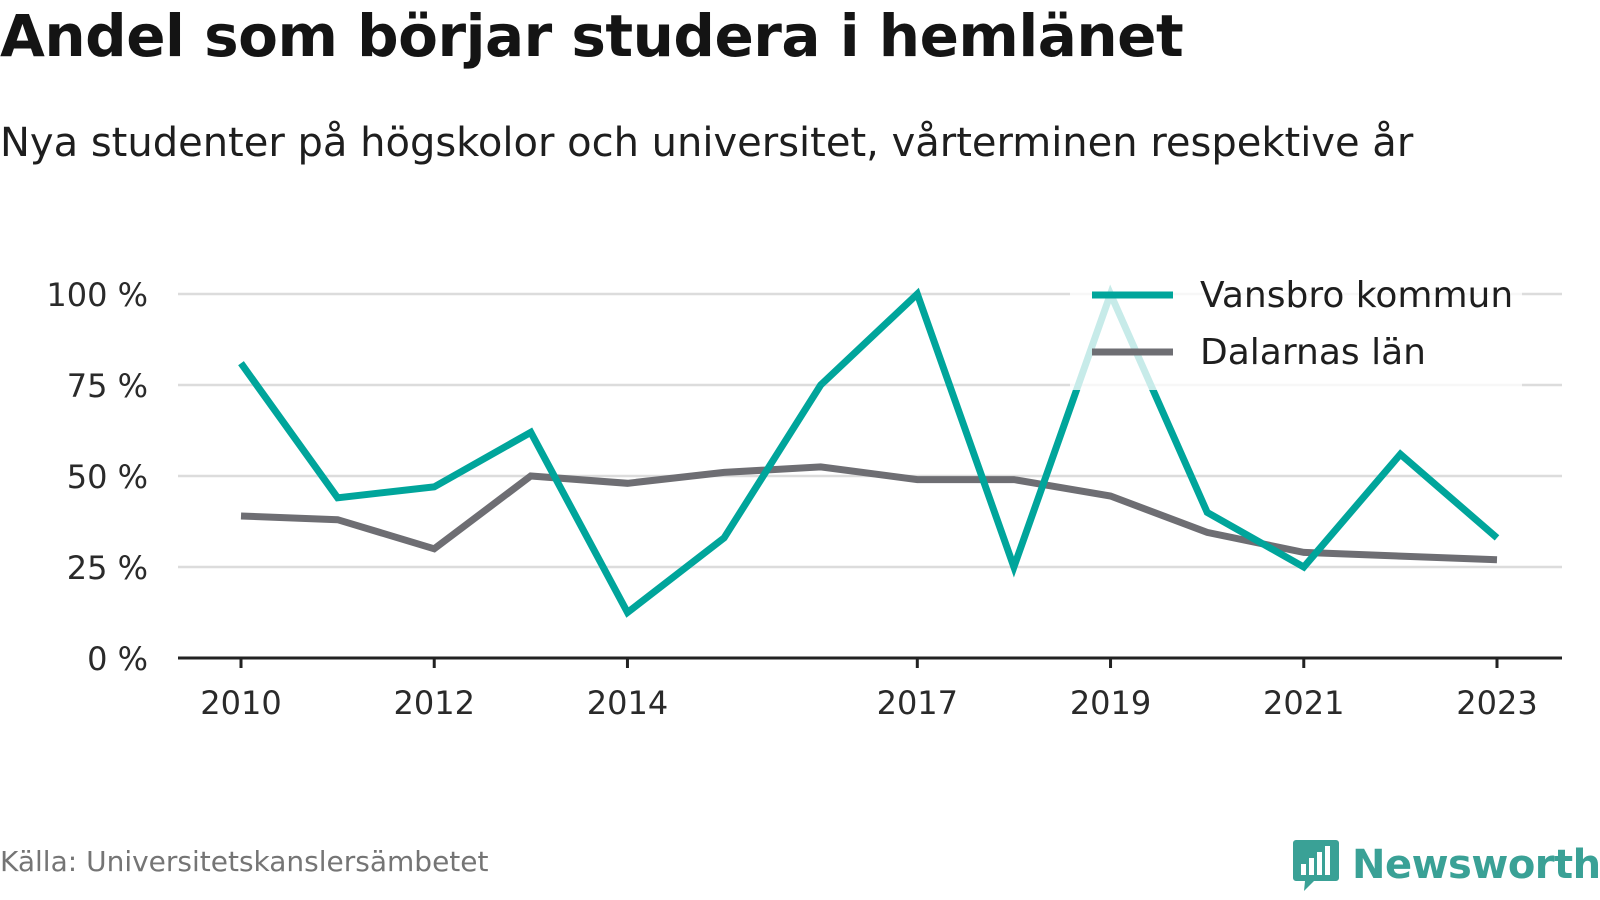  I want to click on x-tick-label: 2019, so click(1110, 703).